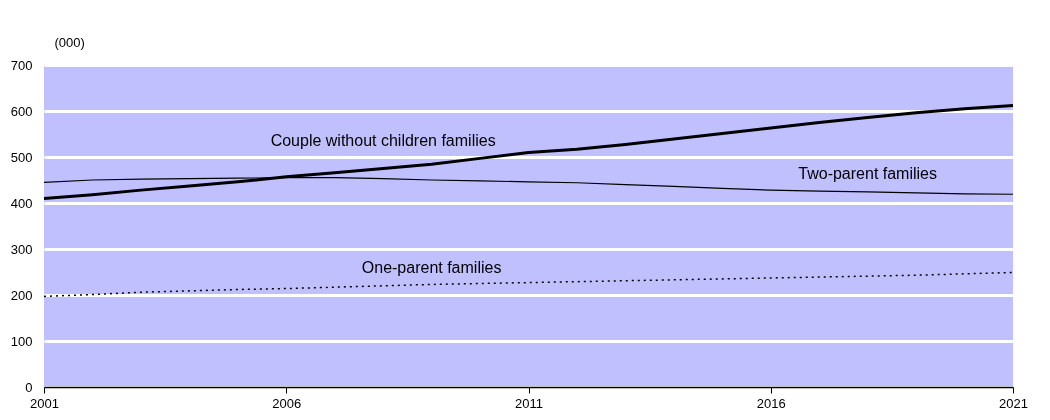 The height and width of the screenshot is (420, 1050). What do you see at coordinates (287, 403) in the screenshot?
I see `x-tick-label: 2006` at bounding box center [287, 403].